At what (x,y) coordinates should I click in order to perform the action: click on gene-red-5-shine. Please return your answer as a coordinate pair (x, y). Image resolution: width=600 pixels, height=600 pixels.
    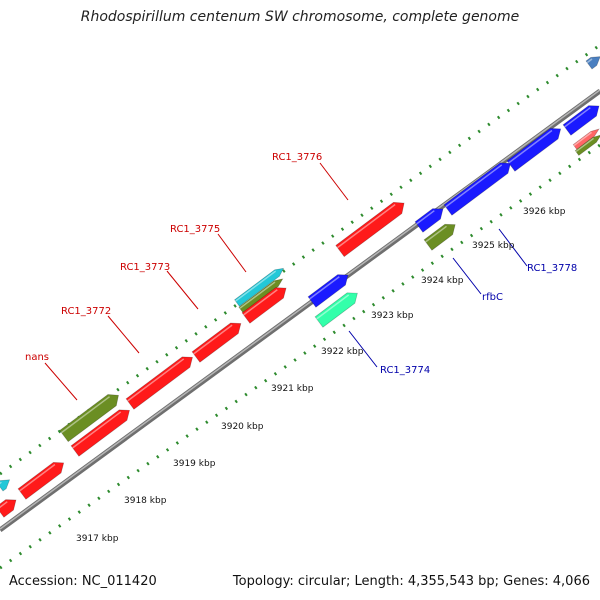
    Looking at the image, I should click on (4, 505).